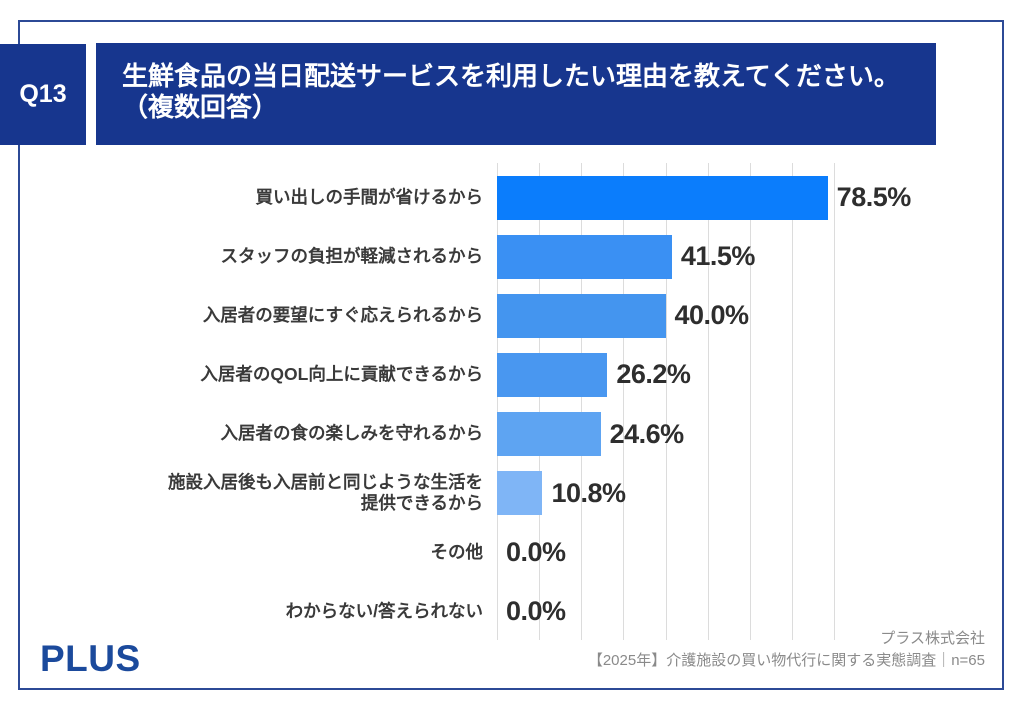  I want to click on category-label: 入居者の要望にすぐ応えられるから, so click(342, 315).